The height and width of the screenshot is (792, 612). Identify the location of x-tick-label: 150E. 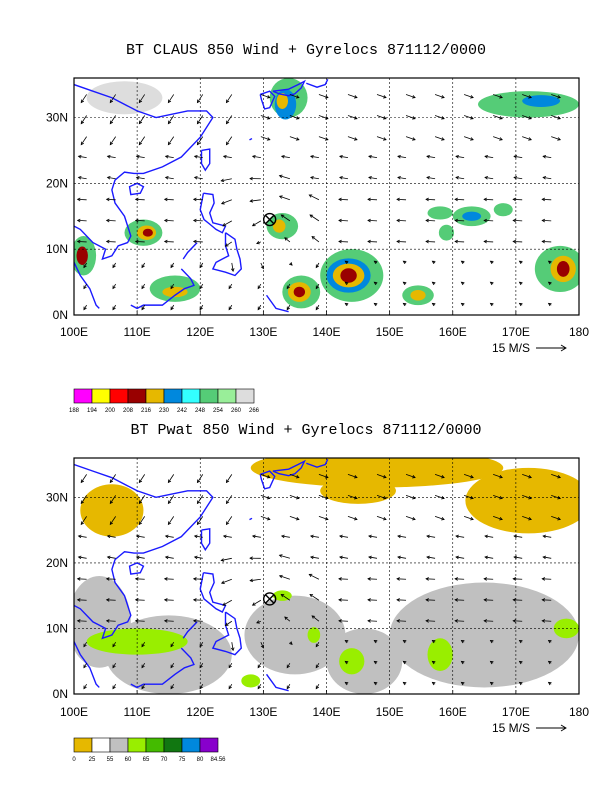
(390, 712).